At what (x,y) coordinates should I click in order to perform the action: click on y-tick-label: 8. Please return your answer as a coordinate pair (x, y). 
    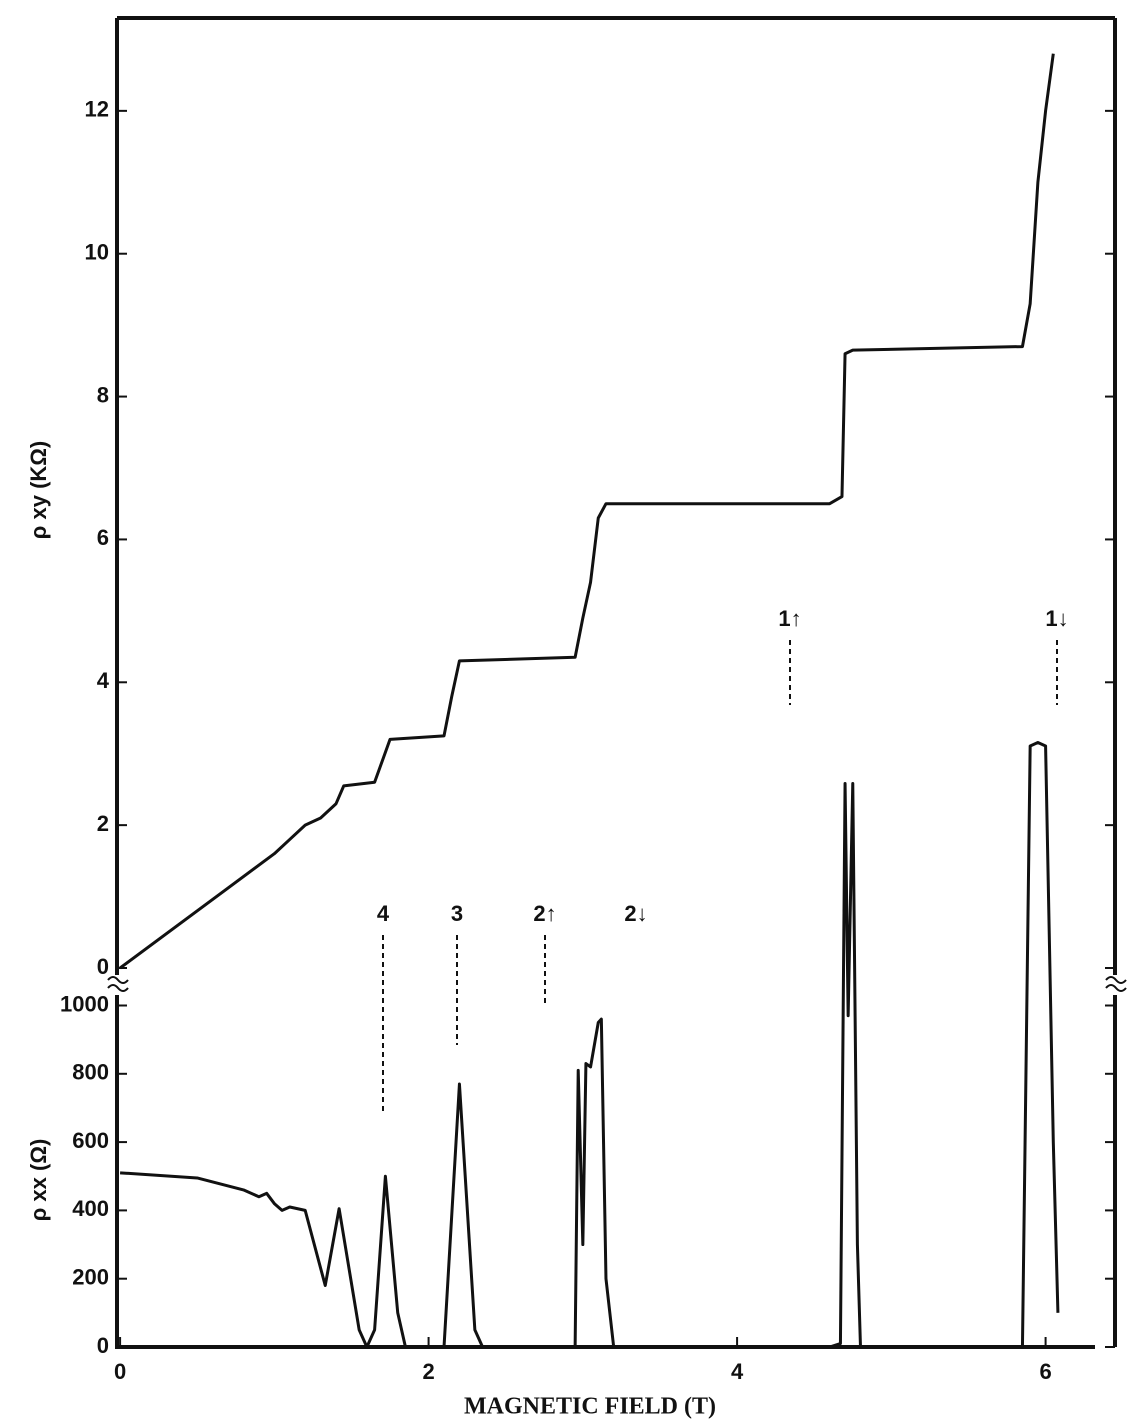
    Looking at the image, I should click on (103, 394).